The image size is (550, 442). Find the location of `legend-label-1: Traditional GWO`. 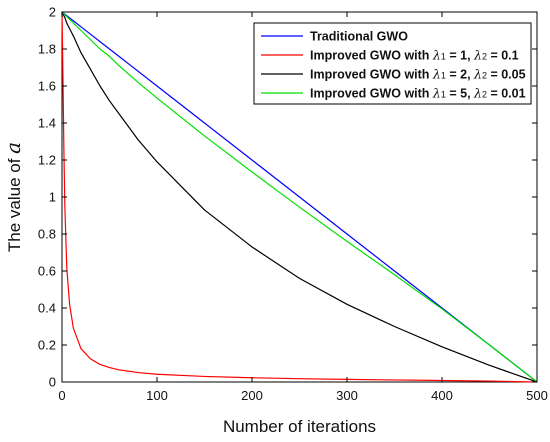

legend-label-1: Traditional GWO is located at coordinates (359, 37).